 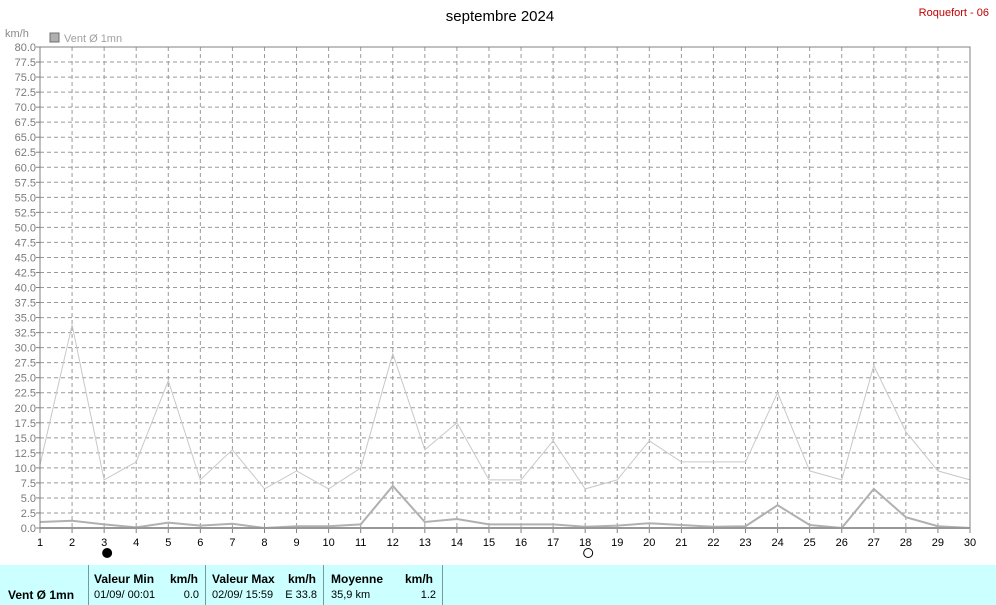 What do you see at coordinates (25, 93) in the screenshot?
I see `y-tick-label: 72.5` at bounding box center [25, 93].